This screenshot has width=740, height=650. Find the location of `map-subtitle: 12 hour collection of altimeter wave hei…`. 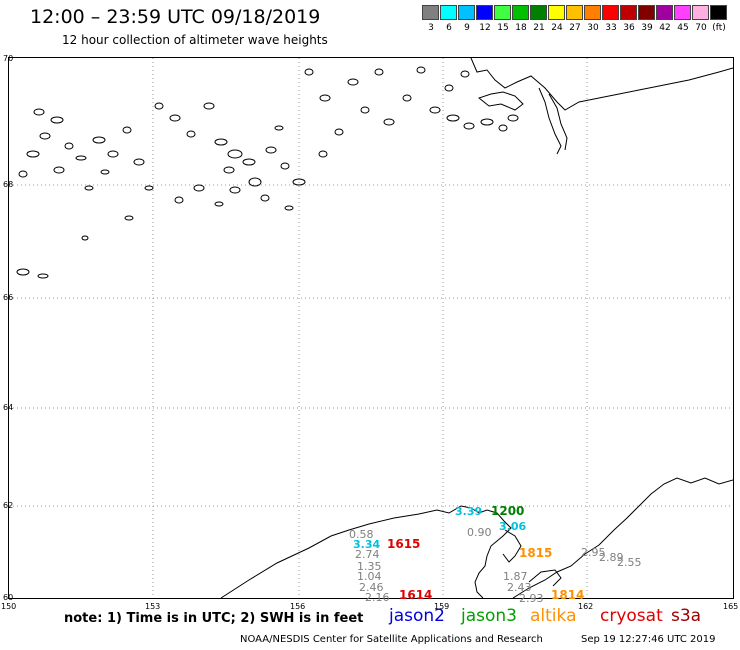

map-subtitle: 12 hour collection of altimeter wave hei… is located at coordinates (195, 40).